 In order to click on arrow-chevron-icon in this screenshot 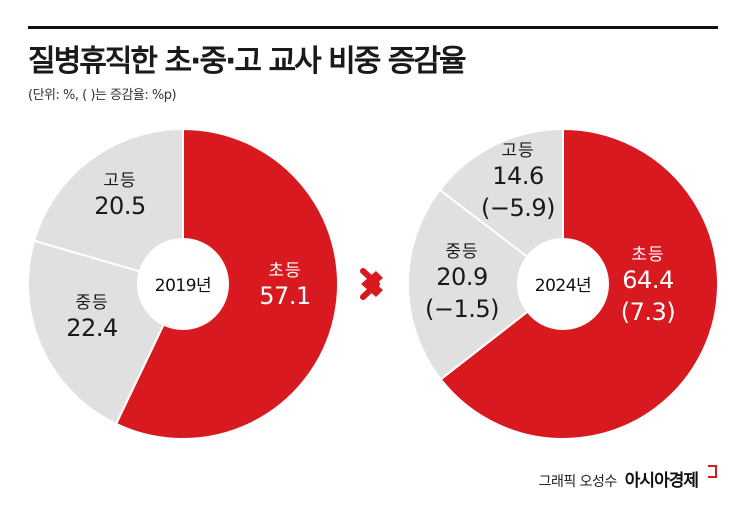, I will do `click(370, 284)`.